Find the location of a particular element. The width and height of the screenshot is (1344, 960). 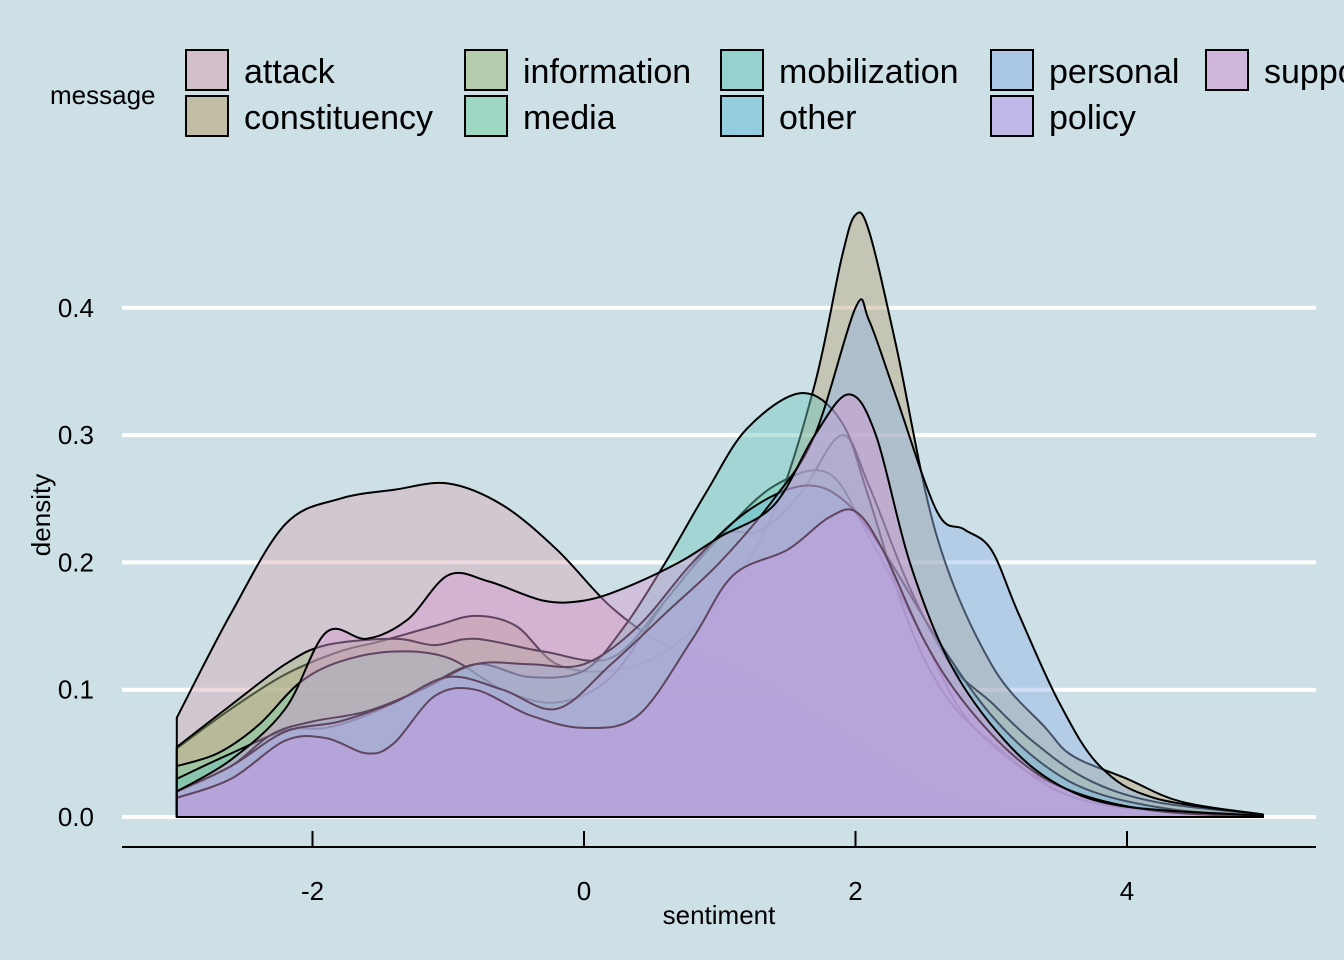

legend-label-personal: personal is located at coordinates (1114, 72).